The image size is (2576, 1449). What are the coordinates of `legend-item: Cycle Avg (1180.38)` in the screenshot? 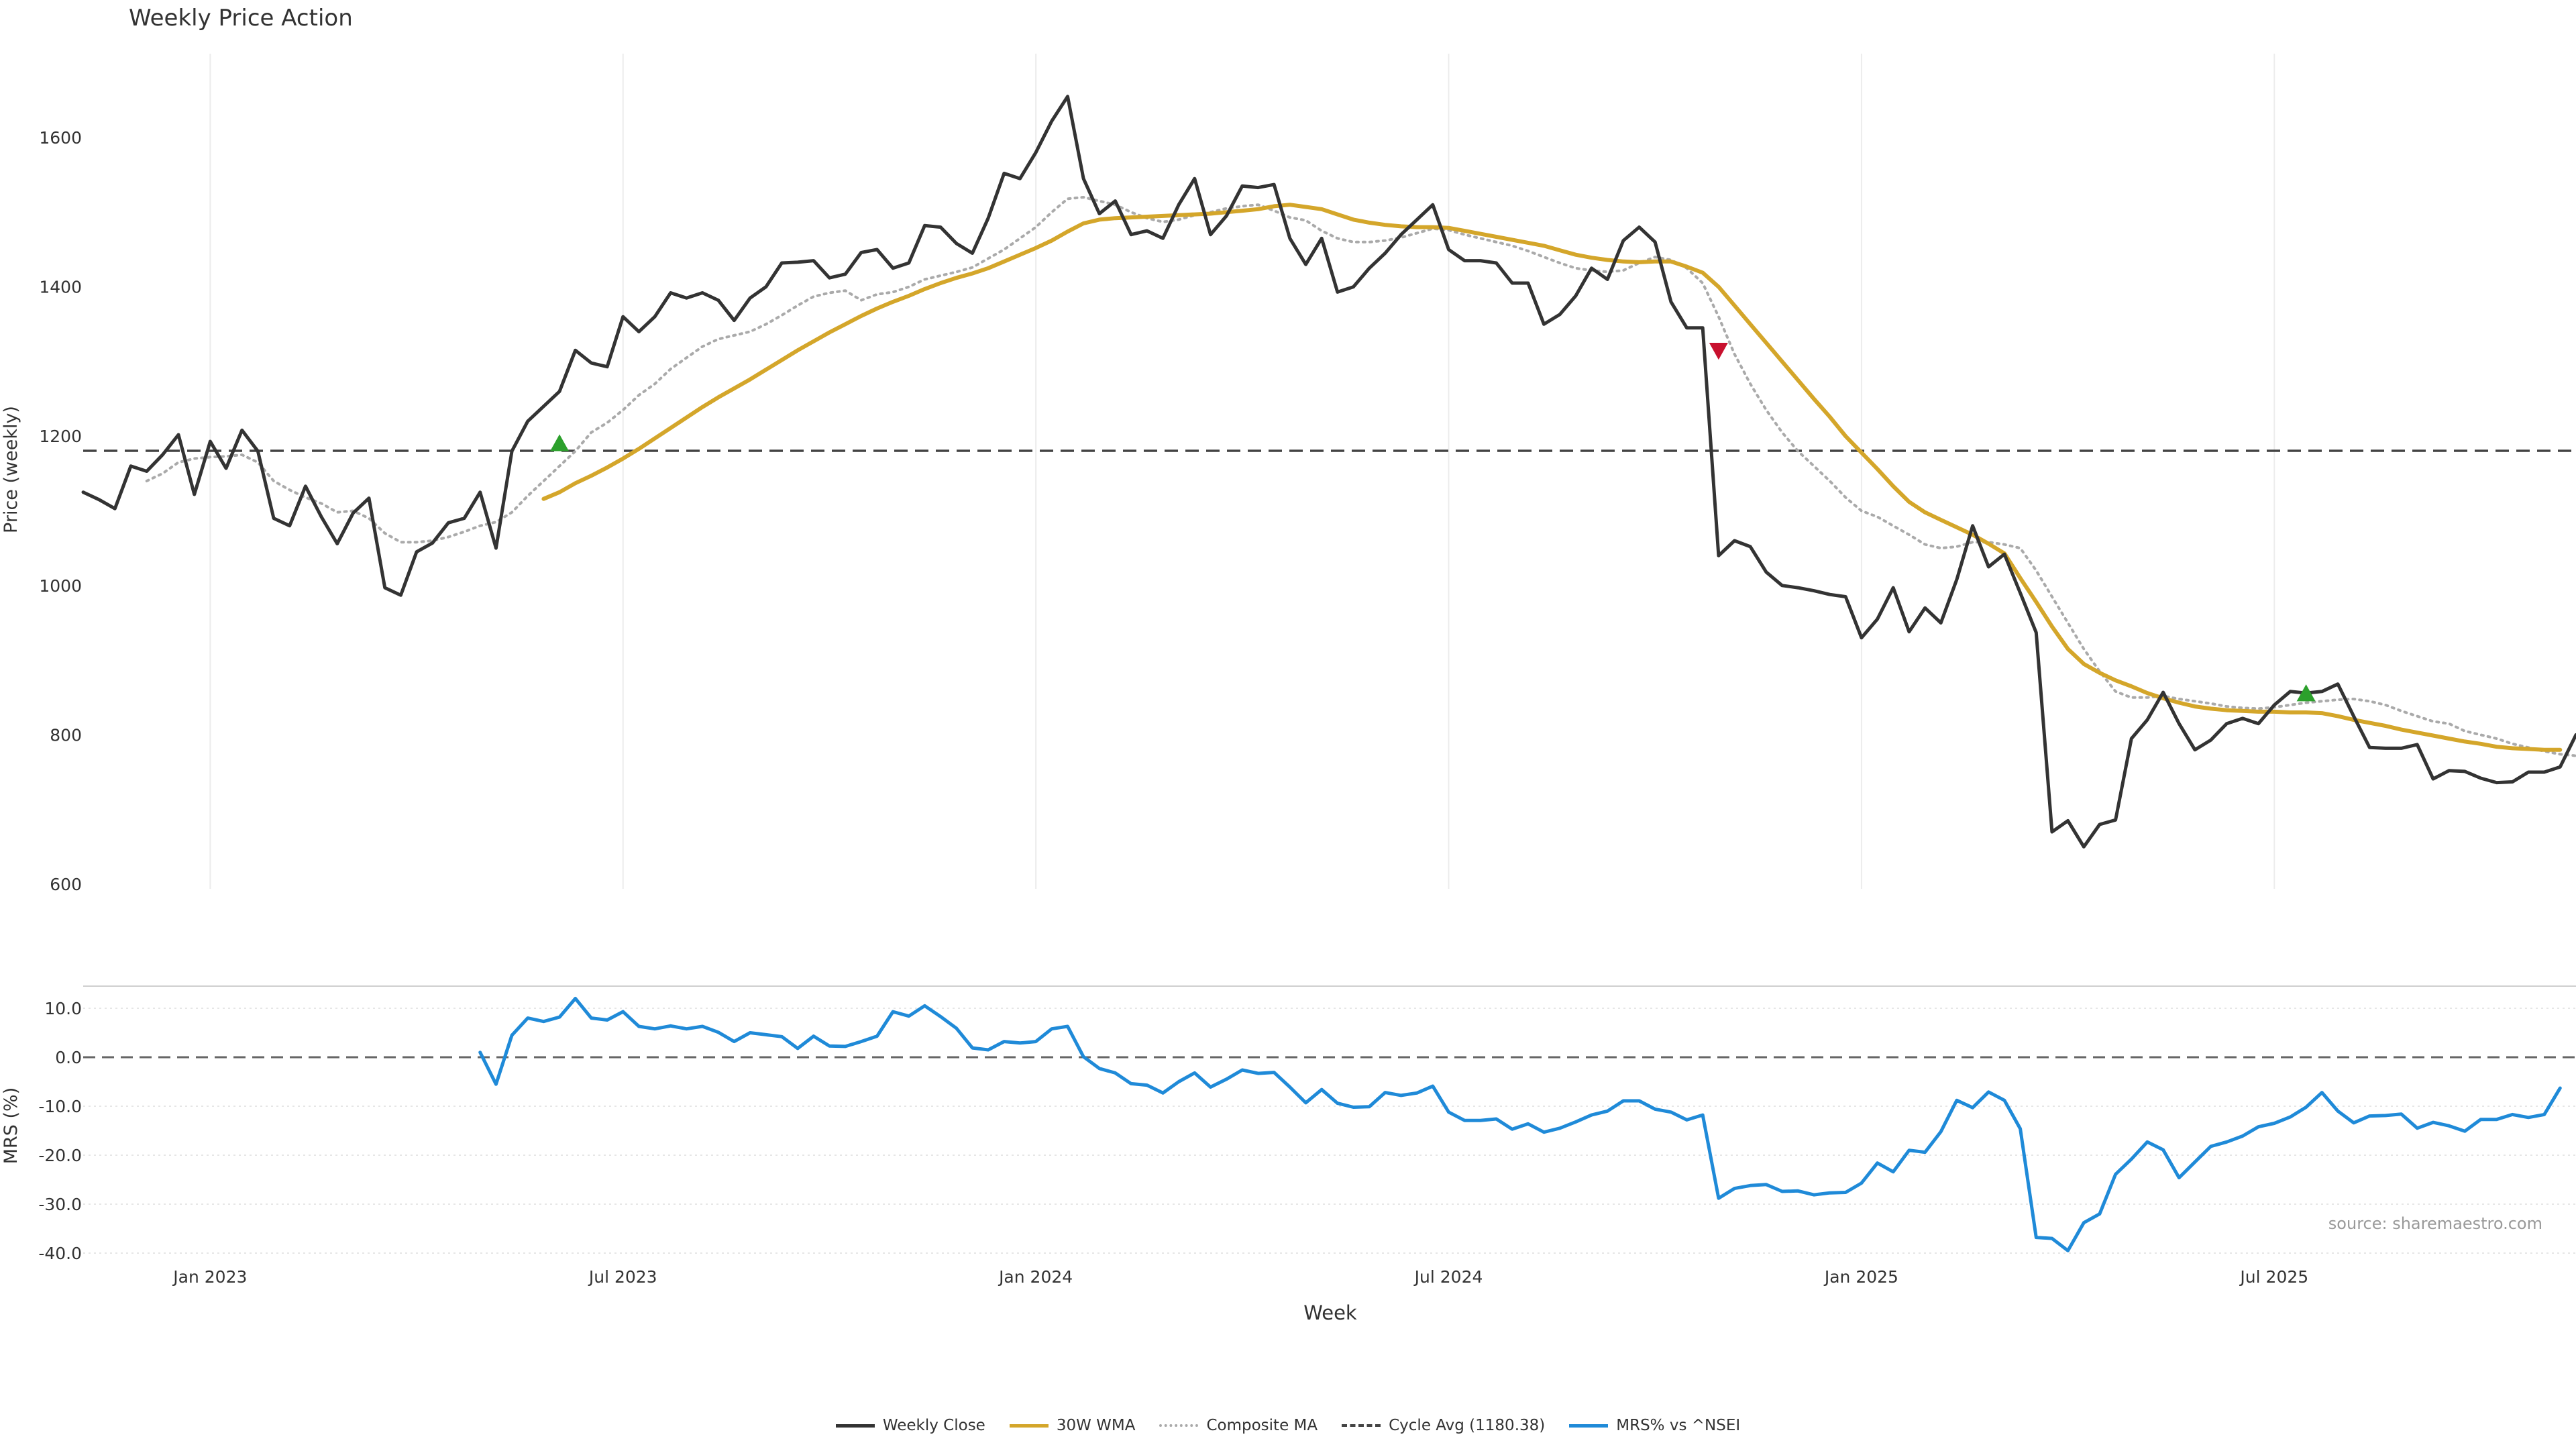 It's located at (1443, 1425).